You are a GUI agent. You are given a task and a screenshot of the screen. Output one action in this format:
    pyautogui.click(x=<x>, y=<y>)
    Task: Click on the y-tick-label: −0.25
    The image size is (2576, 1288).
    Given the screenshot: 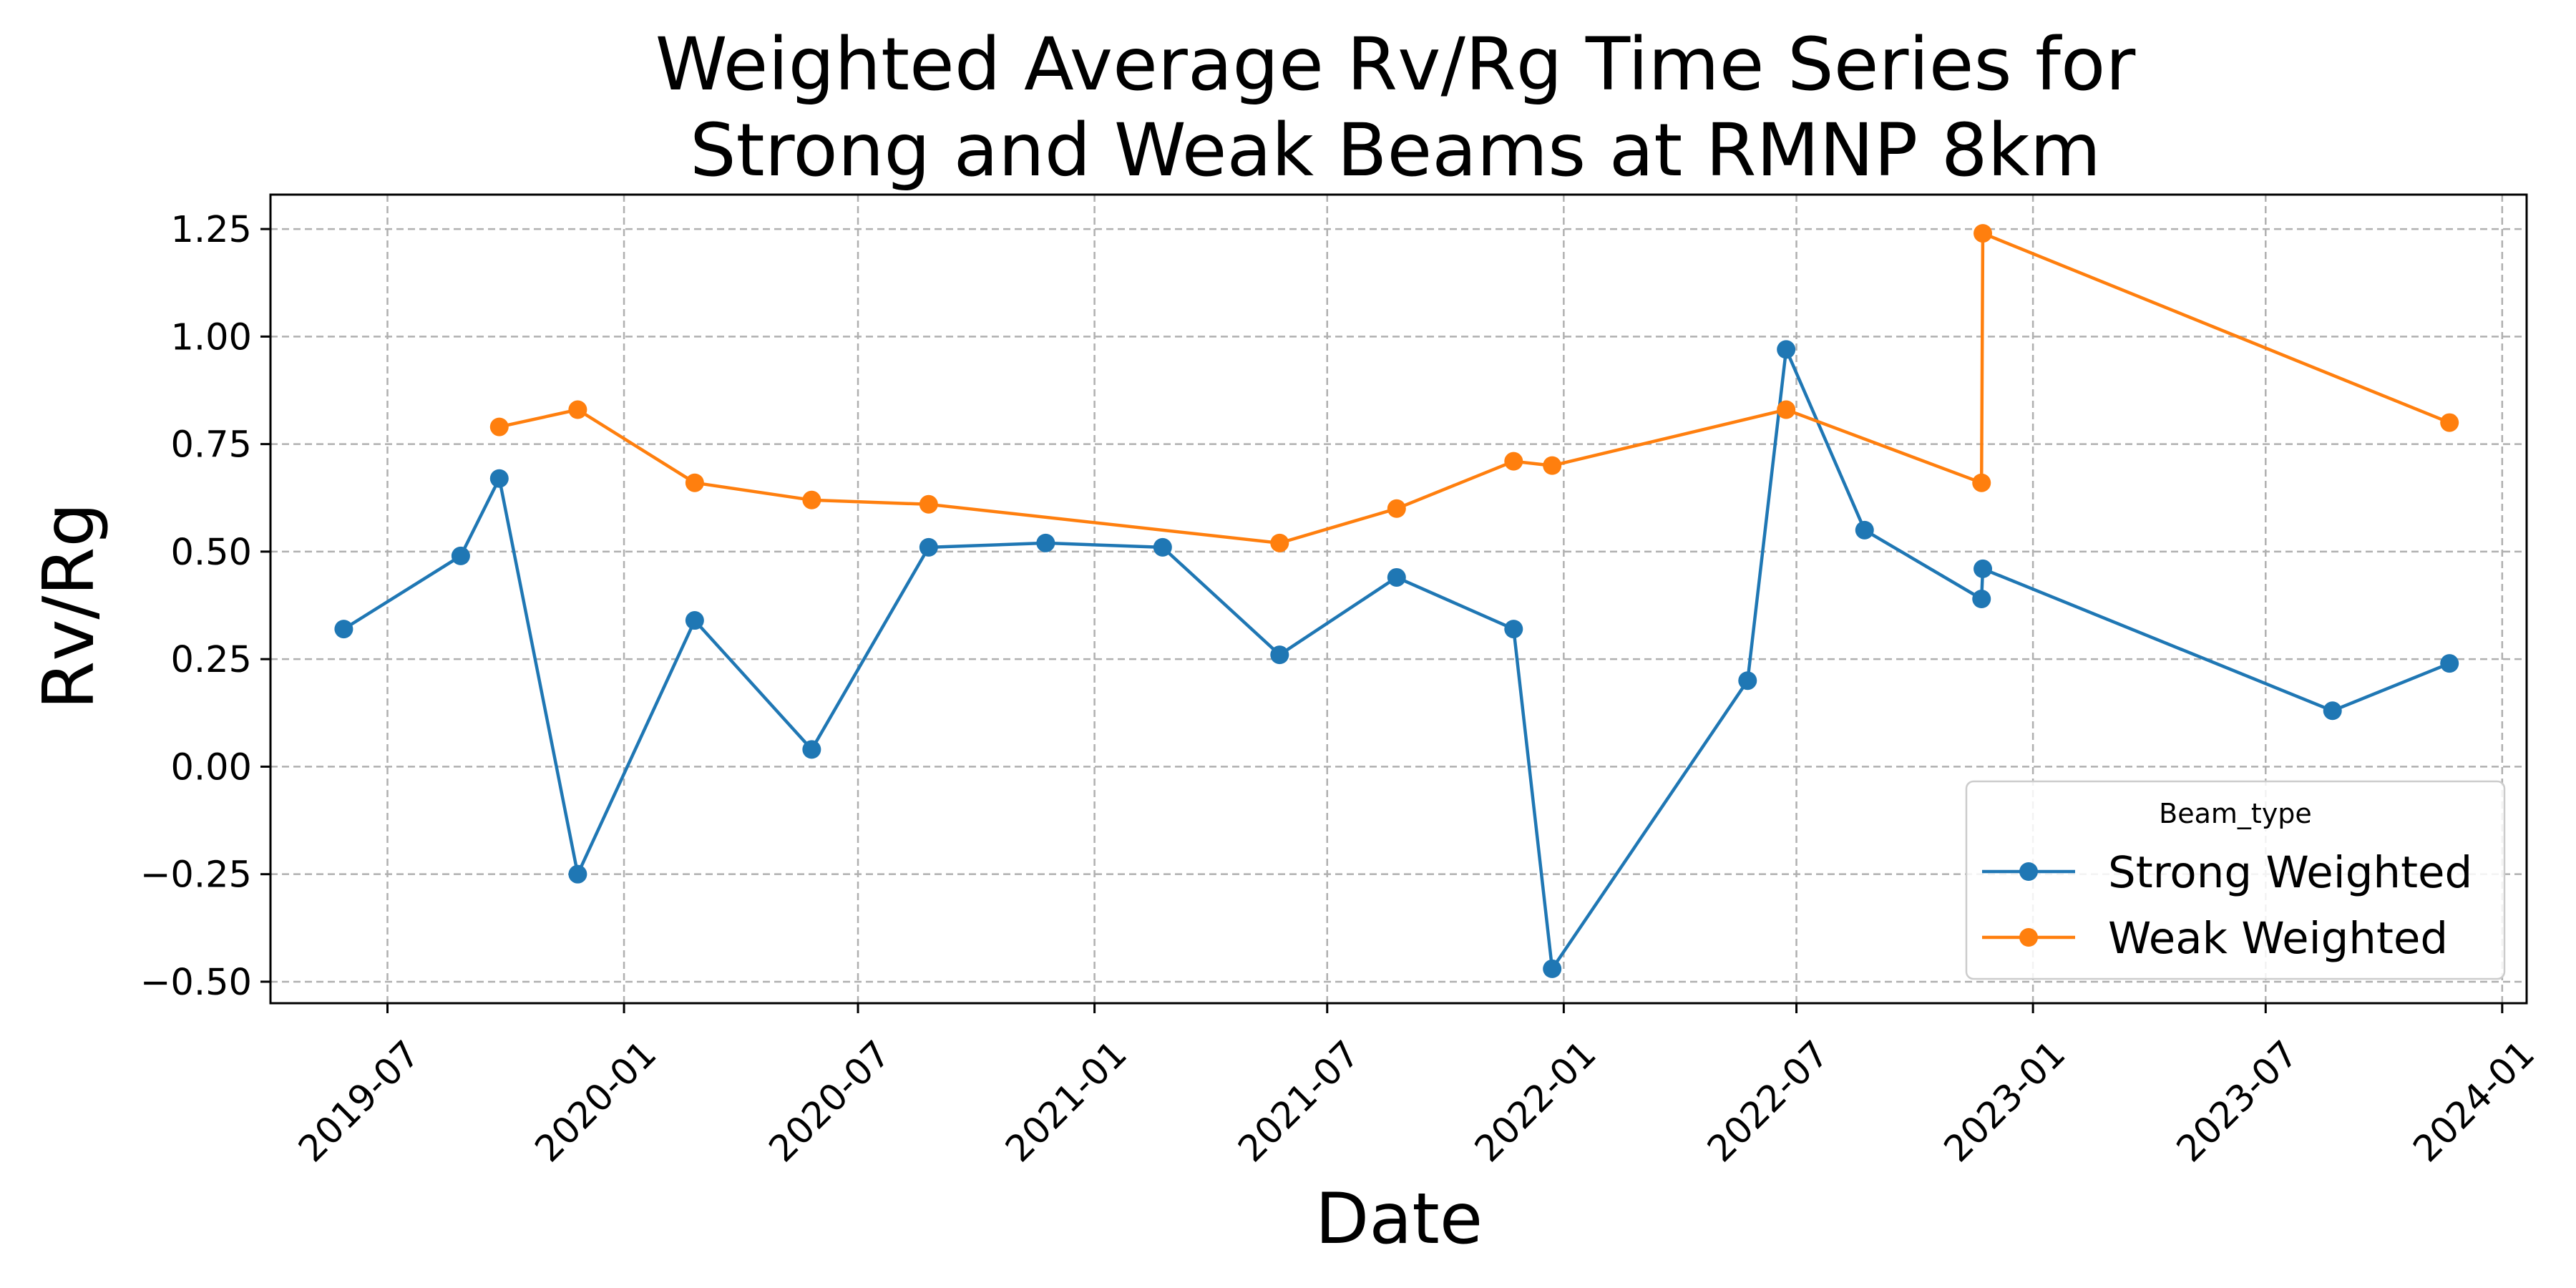 What is the action you would take?
    pyautogui.click(x=196, y=875)
    